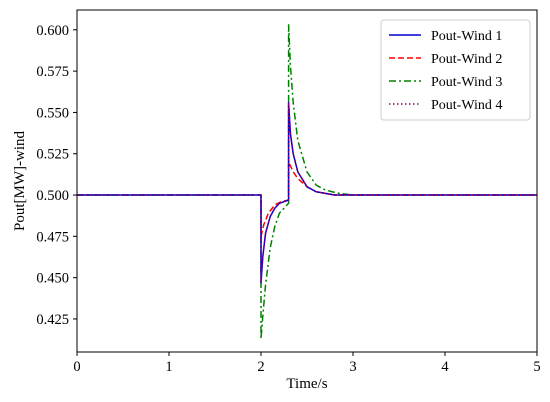  I want to click on legend-label-wind-2: Pout-Wind 2, so click(466, 59).